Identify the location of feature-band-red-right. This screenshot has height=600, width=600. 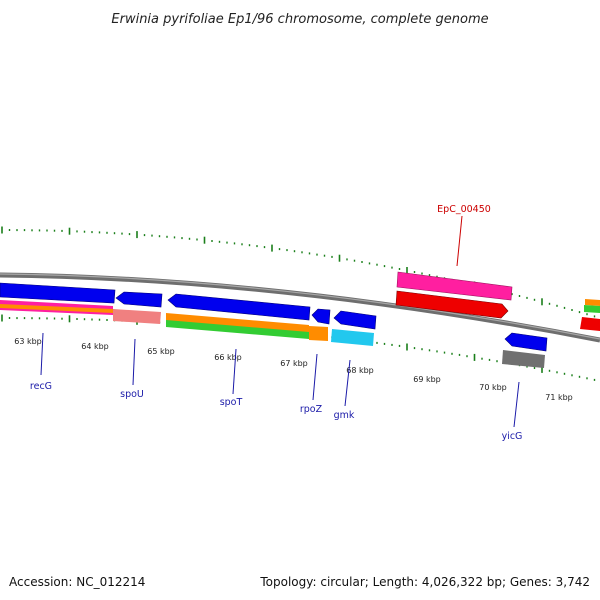
(590, 324).